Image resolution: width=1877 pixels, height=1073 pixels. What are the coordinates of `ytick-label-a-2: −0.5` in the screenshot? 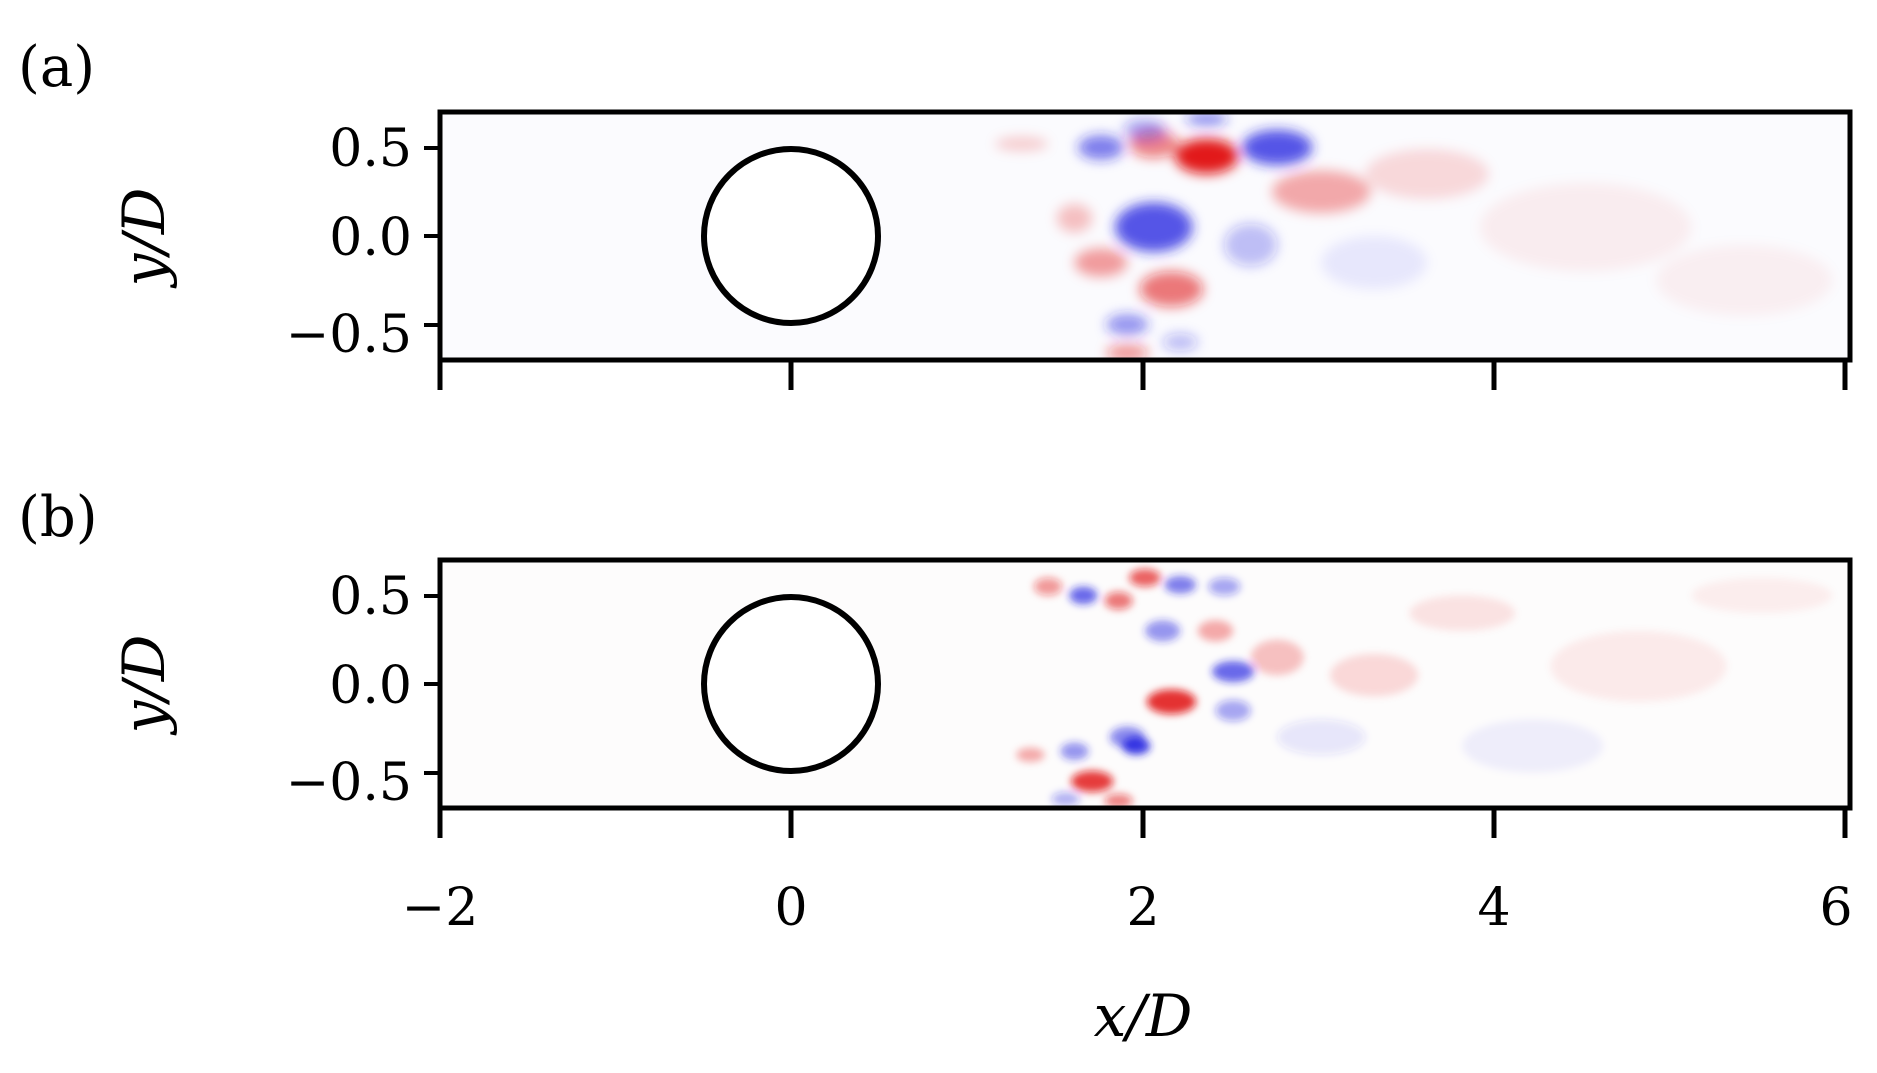 It's located at (349, 335).